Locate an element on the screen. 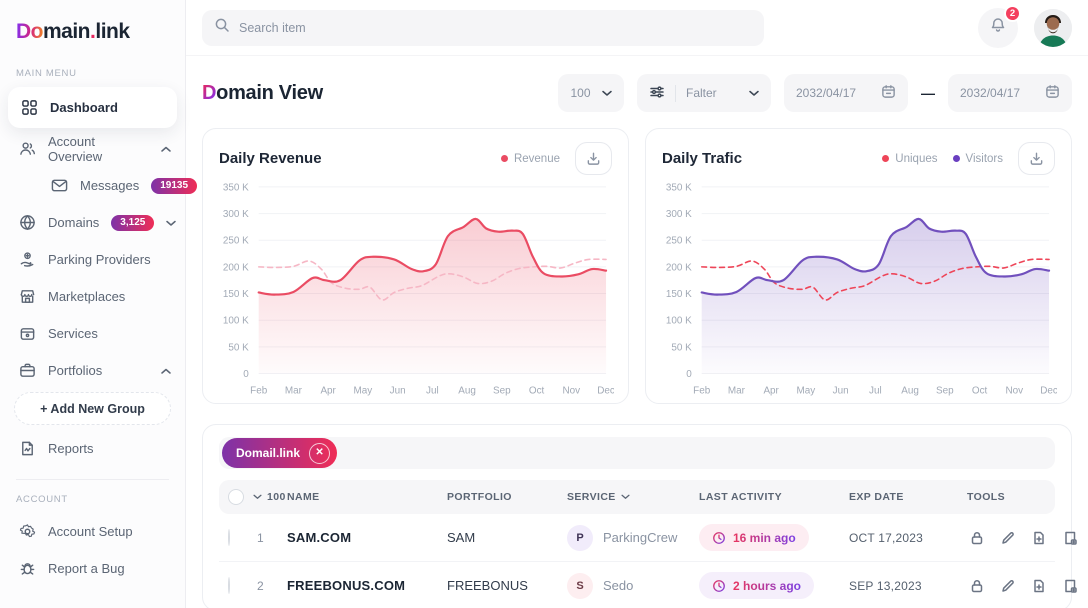 The height and width of the screenshot is (608, 1088). svg-text: 100 K is located at coordinates (236, 321).